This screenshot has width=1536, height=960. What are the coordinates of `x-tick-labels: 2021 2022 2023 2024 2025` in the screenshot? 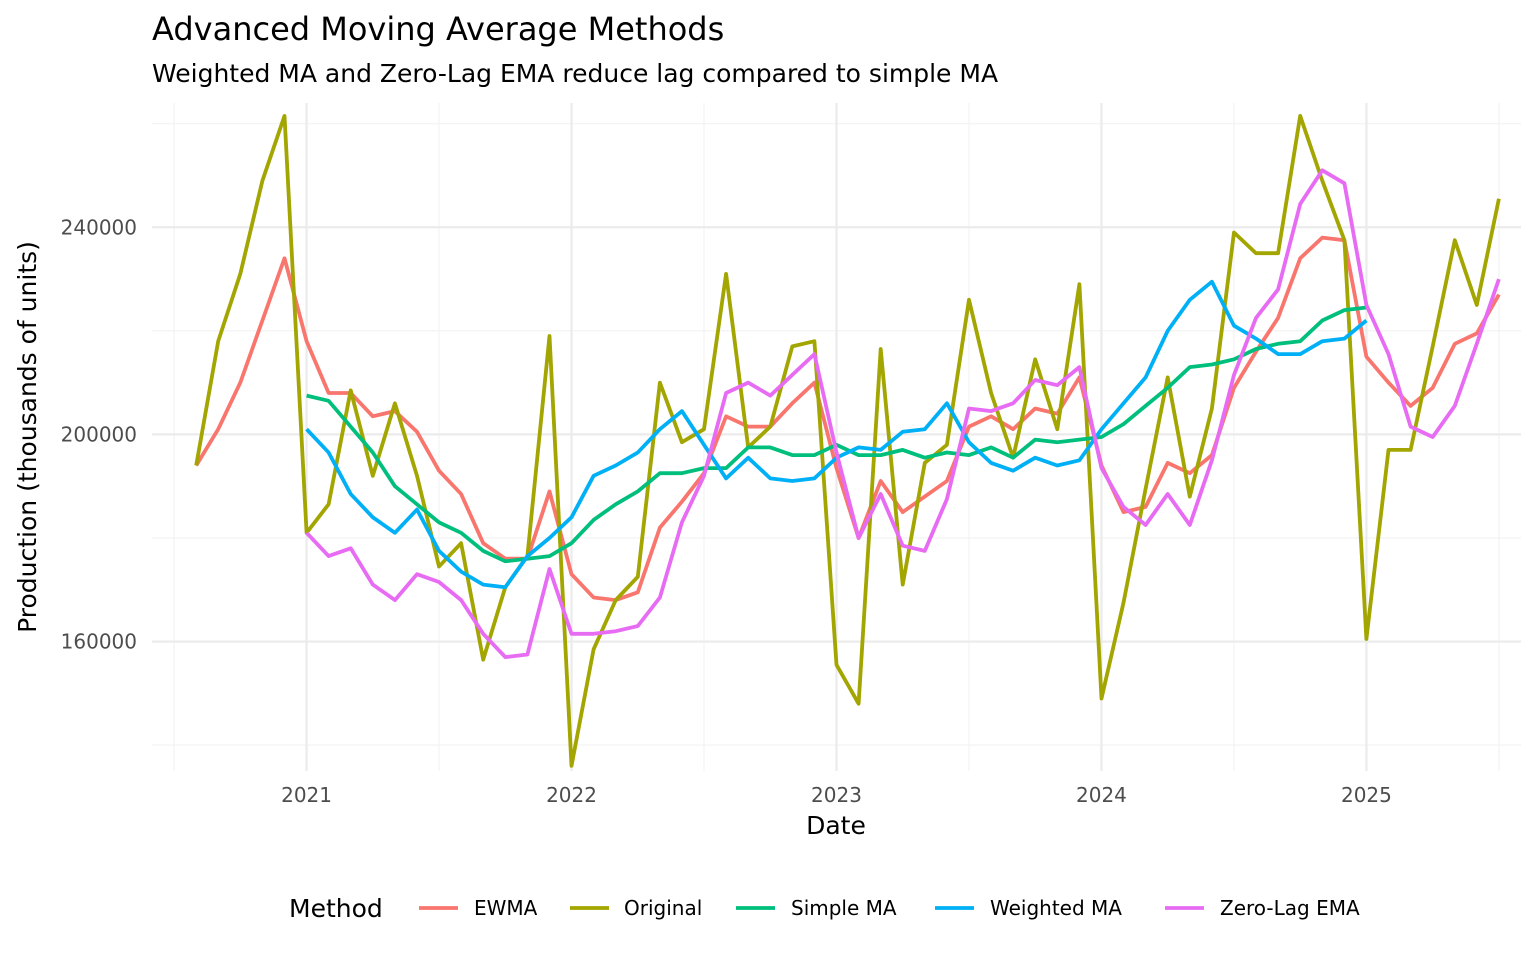 It's located at (836, 795).